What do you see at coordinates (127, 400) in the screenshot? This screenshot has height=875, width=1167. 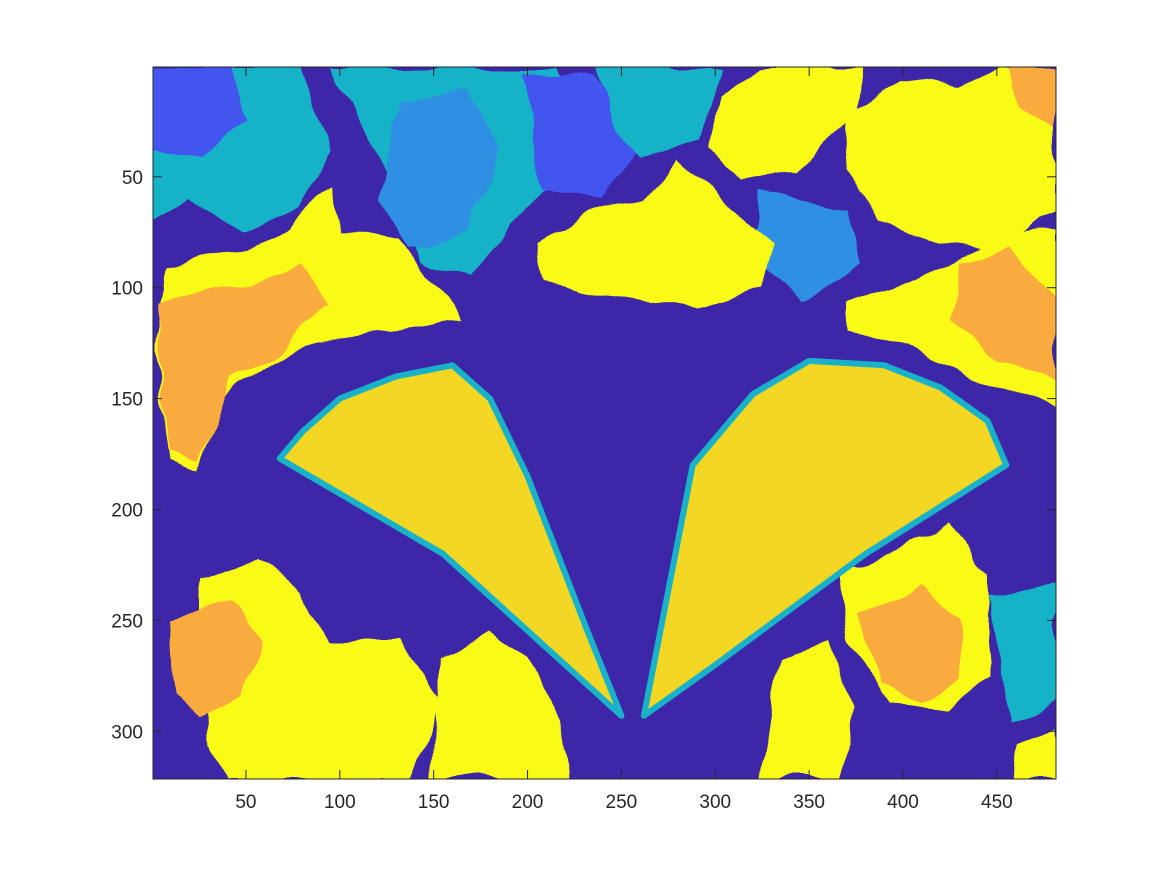 I see `y-tick-label: 150` at bounding box center [127, 400].